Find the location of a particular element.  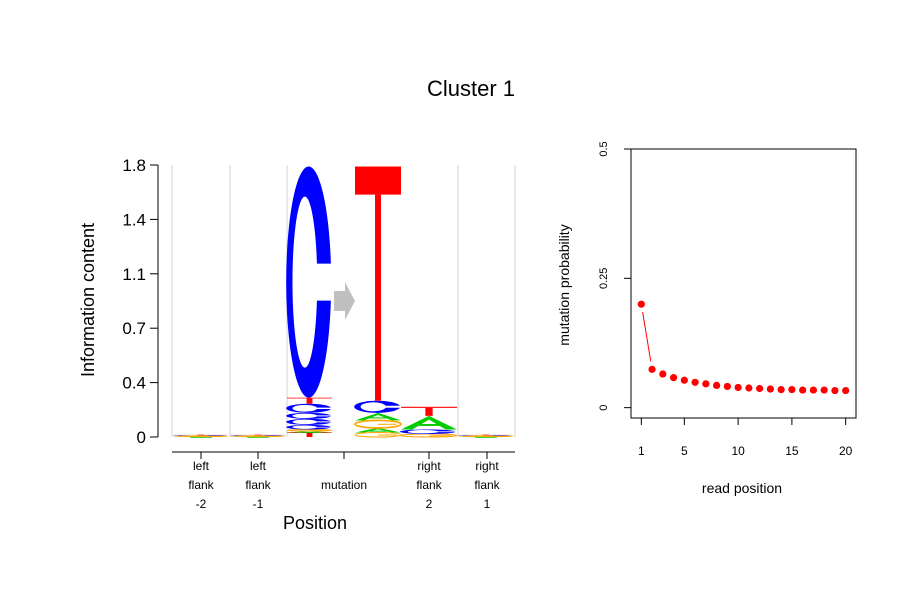

scatter-x-ticks: 1 5 10 15 20 is located at coordinates (745, 438).